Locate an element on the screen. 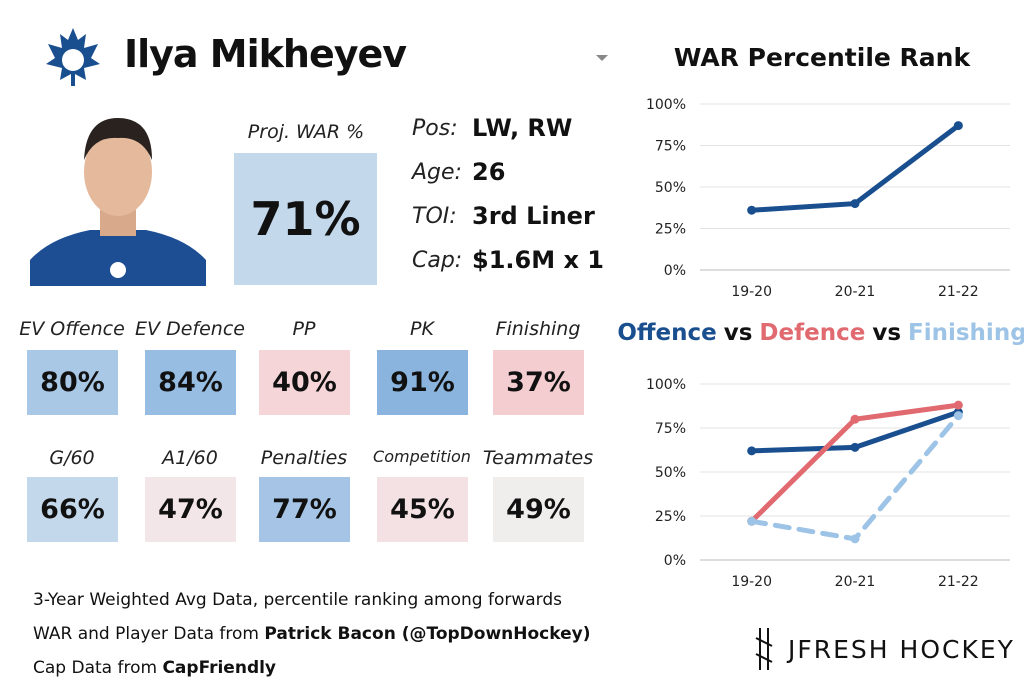 This screenshot has width=1024, height=699. credit-text: WAR and Player Data from is located at coordinates (149, 634).